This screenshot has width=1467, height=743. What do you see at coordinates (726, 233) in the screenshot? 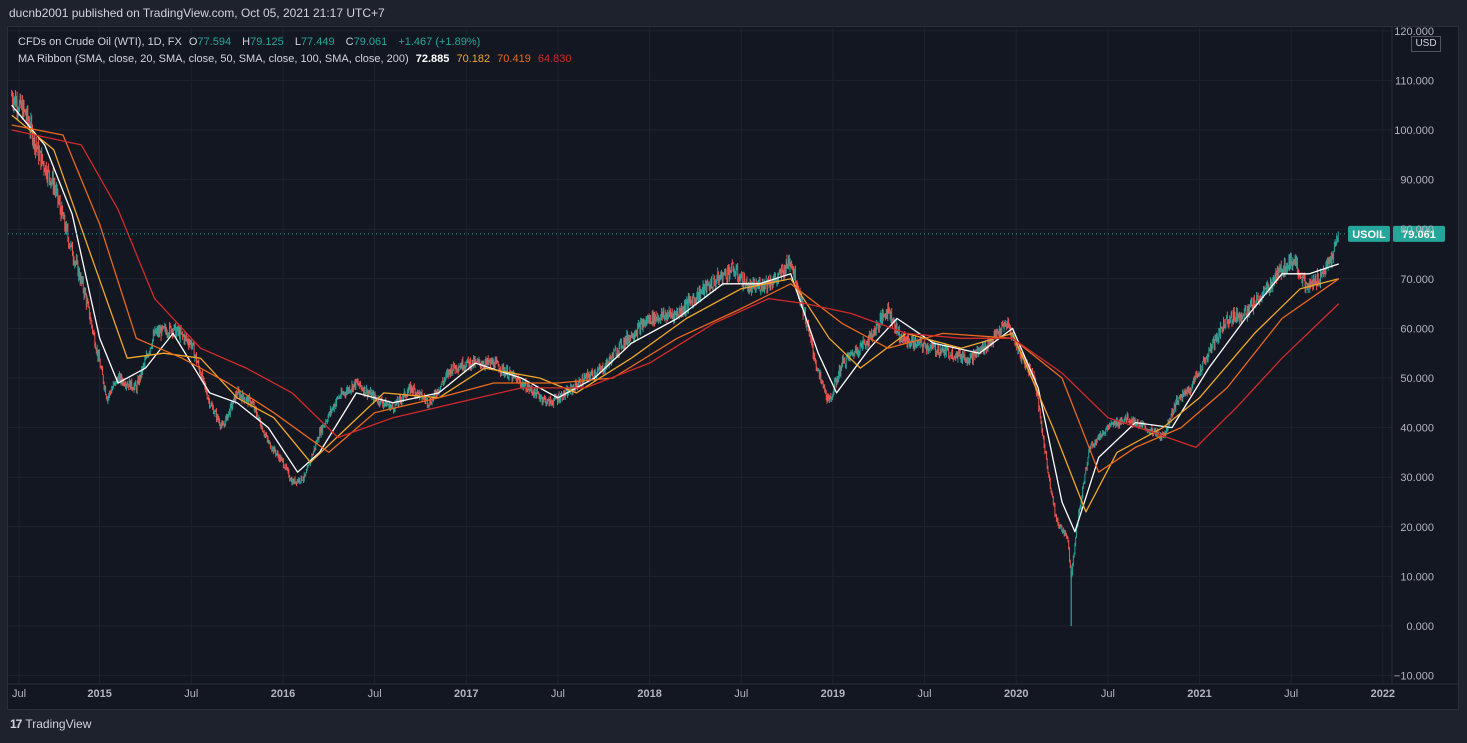
I see `last-price-line: USOIL 79.061` at bounding box center [726, 233].